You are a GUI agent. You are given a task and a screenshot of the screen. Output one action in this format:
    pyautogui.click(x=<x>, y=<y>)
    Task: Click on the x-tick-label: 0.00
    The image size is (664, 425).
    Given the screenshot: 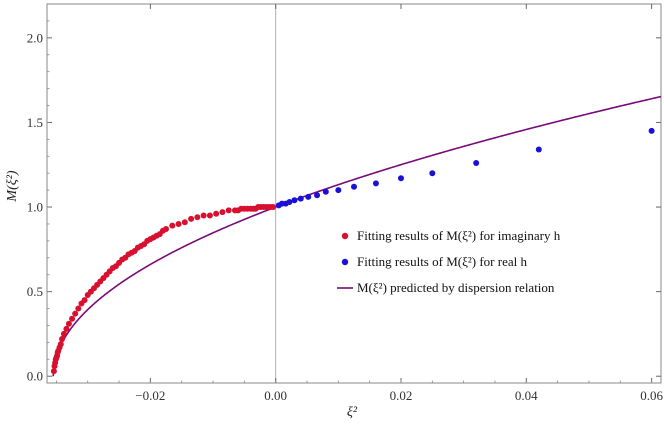 What is the action you would take?
    pyautogui.click(x=275, y=395)
    